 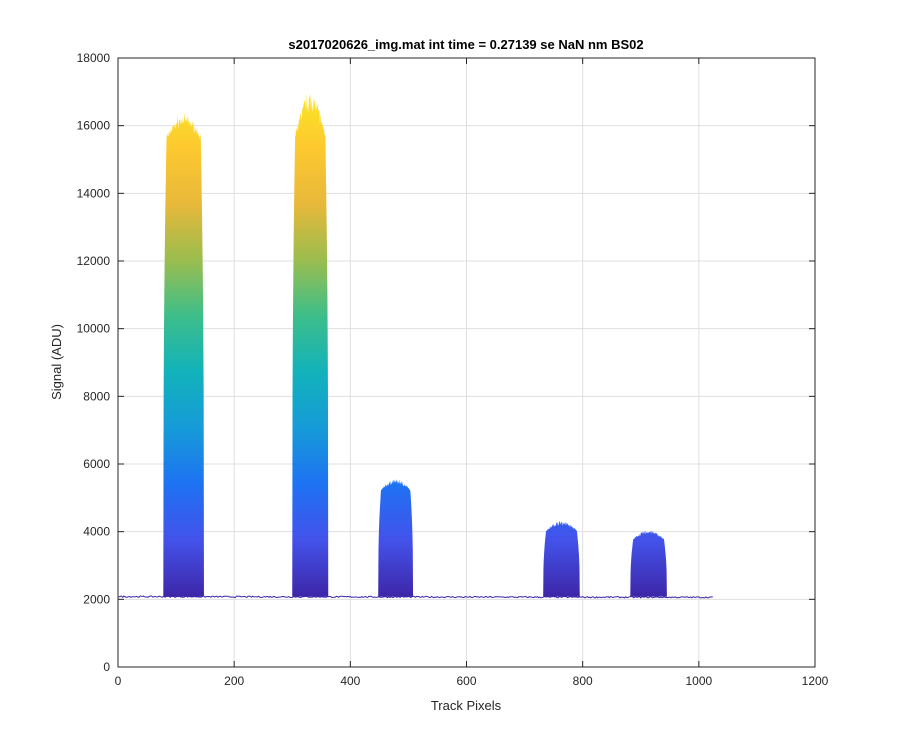 I want to click on y-tick-label: 14000, so click(x=94, y=193).